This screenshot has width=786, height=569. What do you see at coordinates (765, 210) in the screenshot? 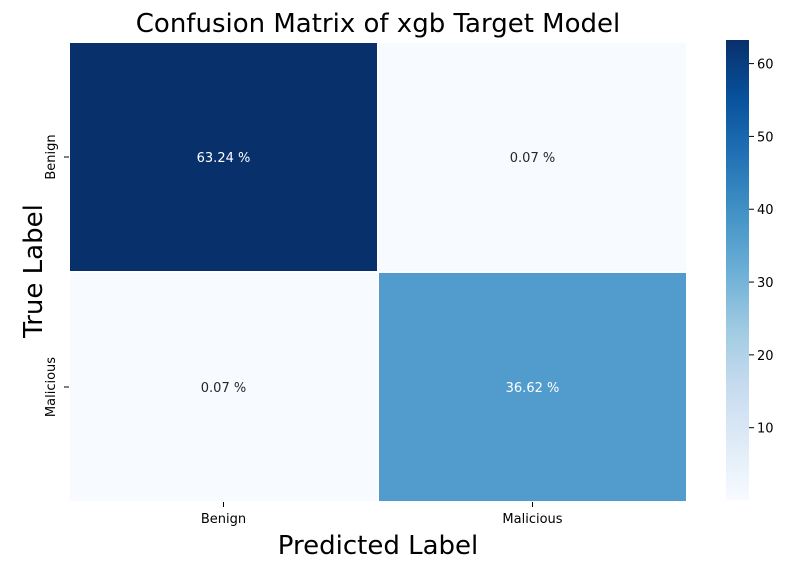
I see `colorbar-tick-label: 40` at bounding box center [765, 210].